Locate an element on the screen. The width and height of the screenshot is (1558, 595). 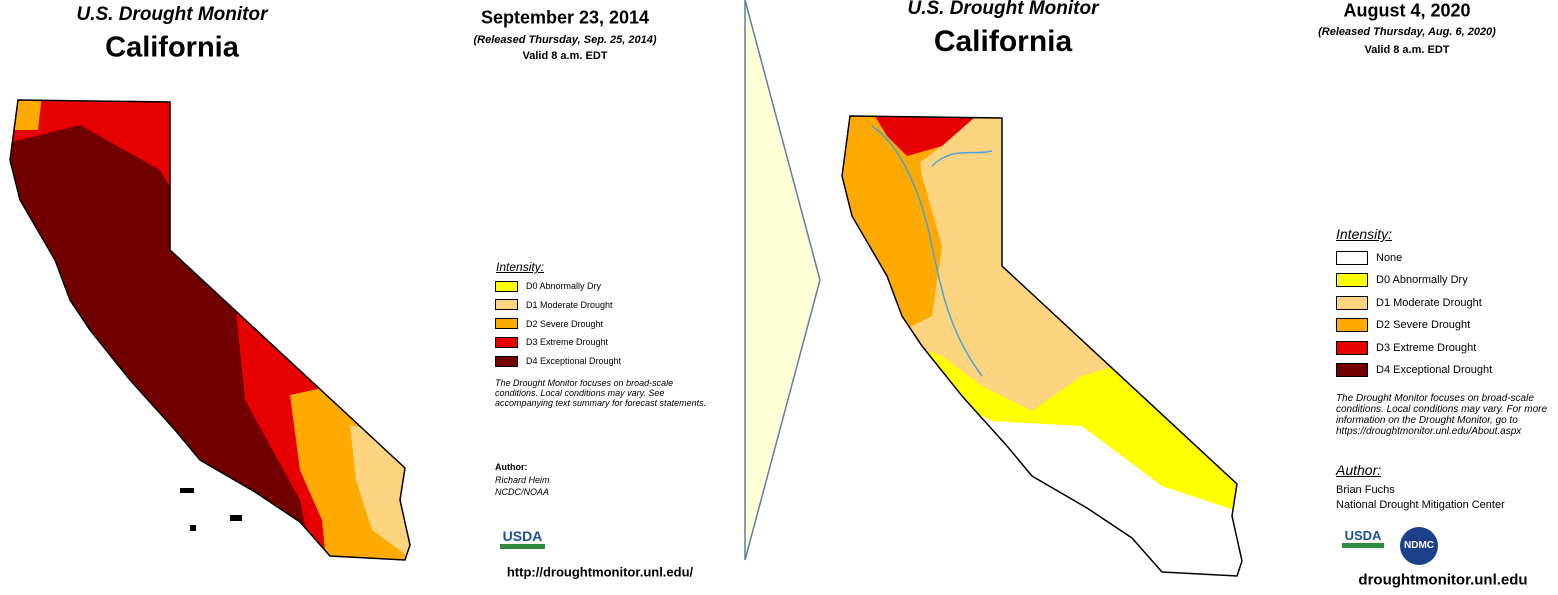
released: (Released Thursday, Aug. 6, 2020) is located at coordinates (1407, 32).